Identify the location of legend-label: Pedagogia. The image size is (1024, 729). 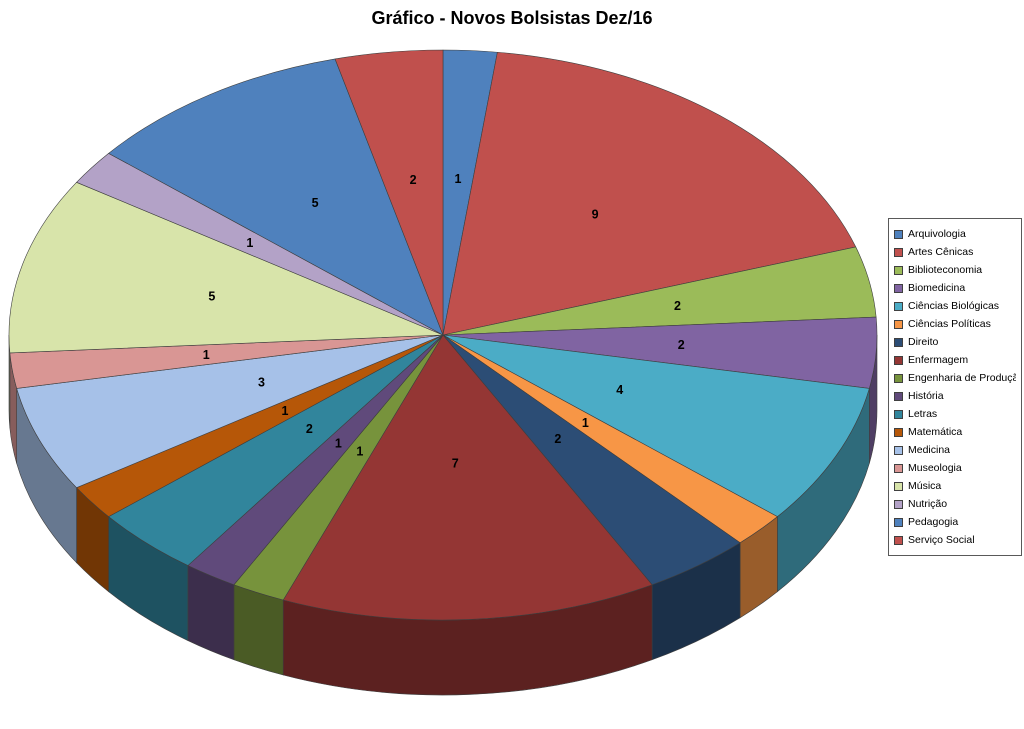
(933, 522).